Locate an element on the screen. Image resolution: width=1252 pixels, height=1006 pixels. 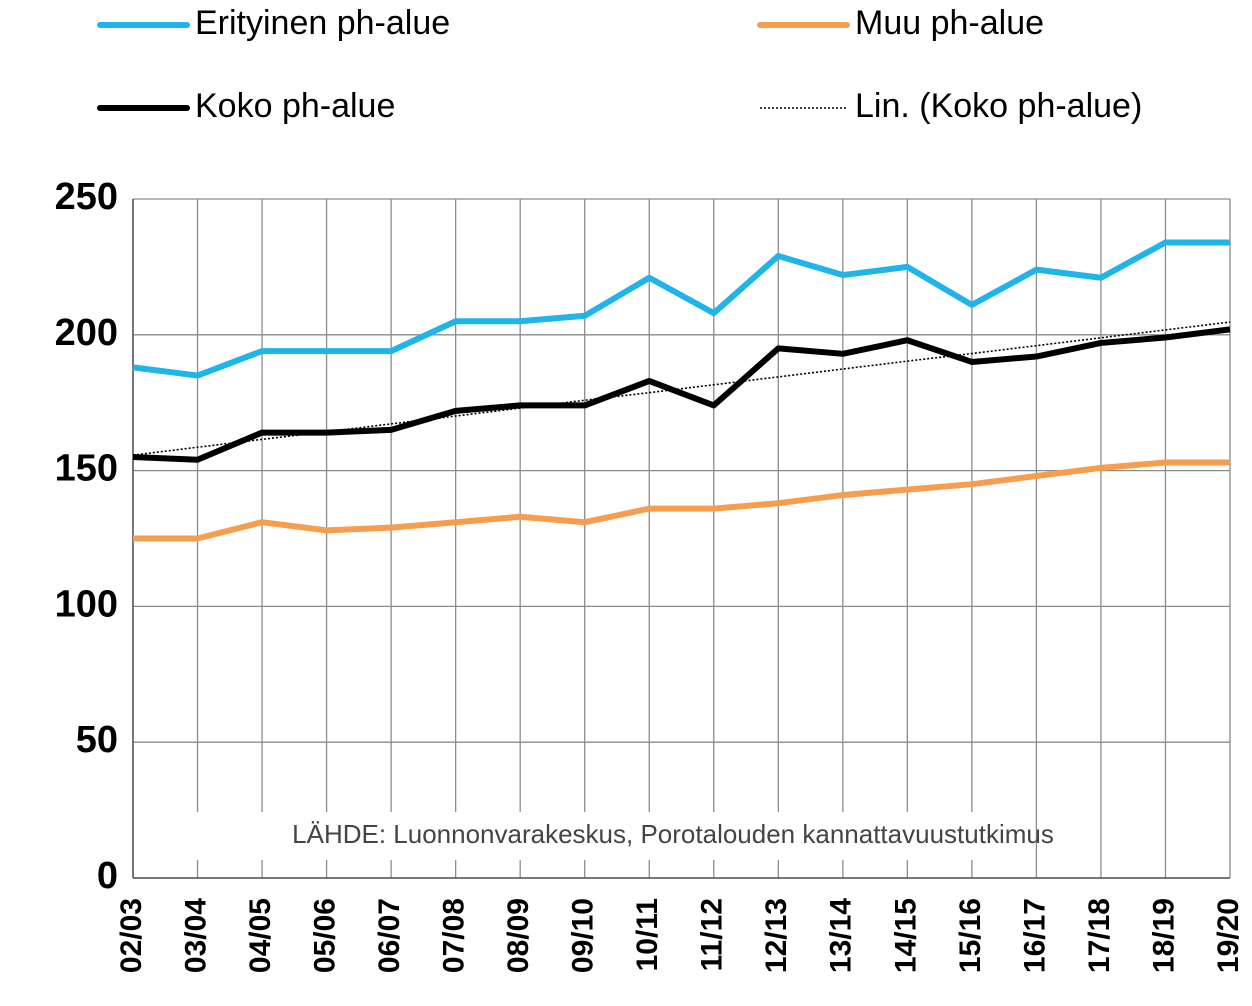
x-tick-label: 03/04 is located at coordinates (195, 935).